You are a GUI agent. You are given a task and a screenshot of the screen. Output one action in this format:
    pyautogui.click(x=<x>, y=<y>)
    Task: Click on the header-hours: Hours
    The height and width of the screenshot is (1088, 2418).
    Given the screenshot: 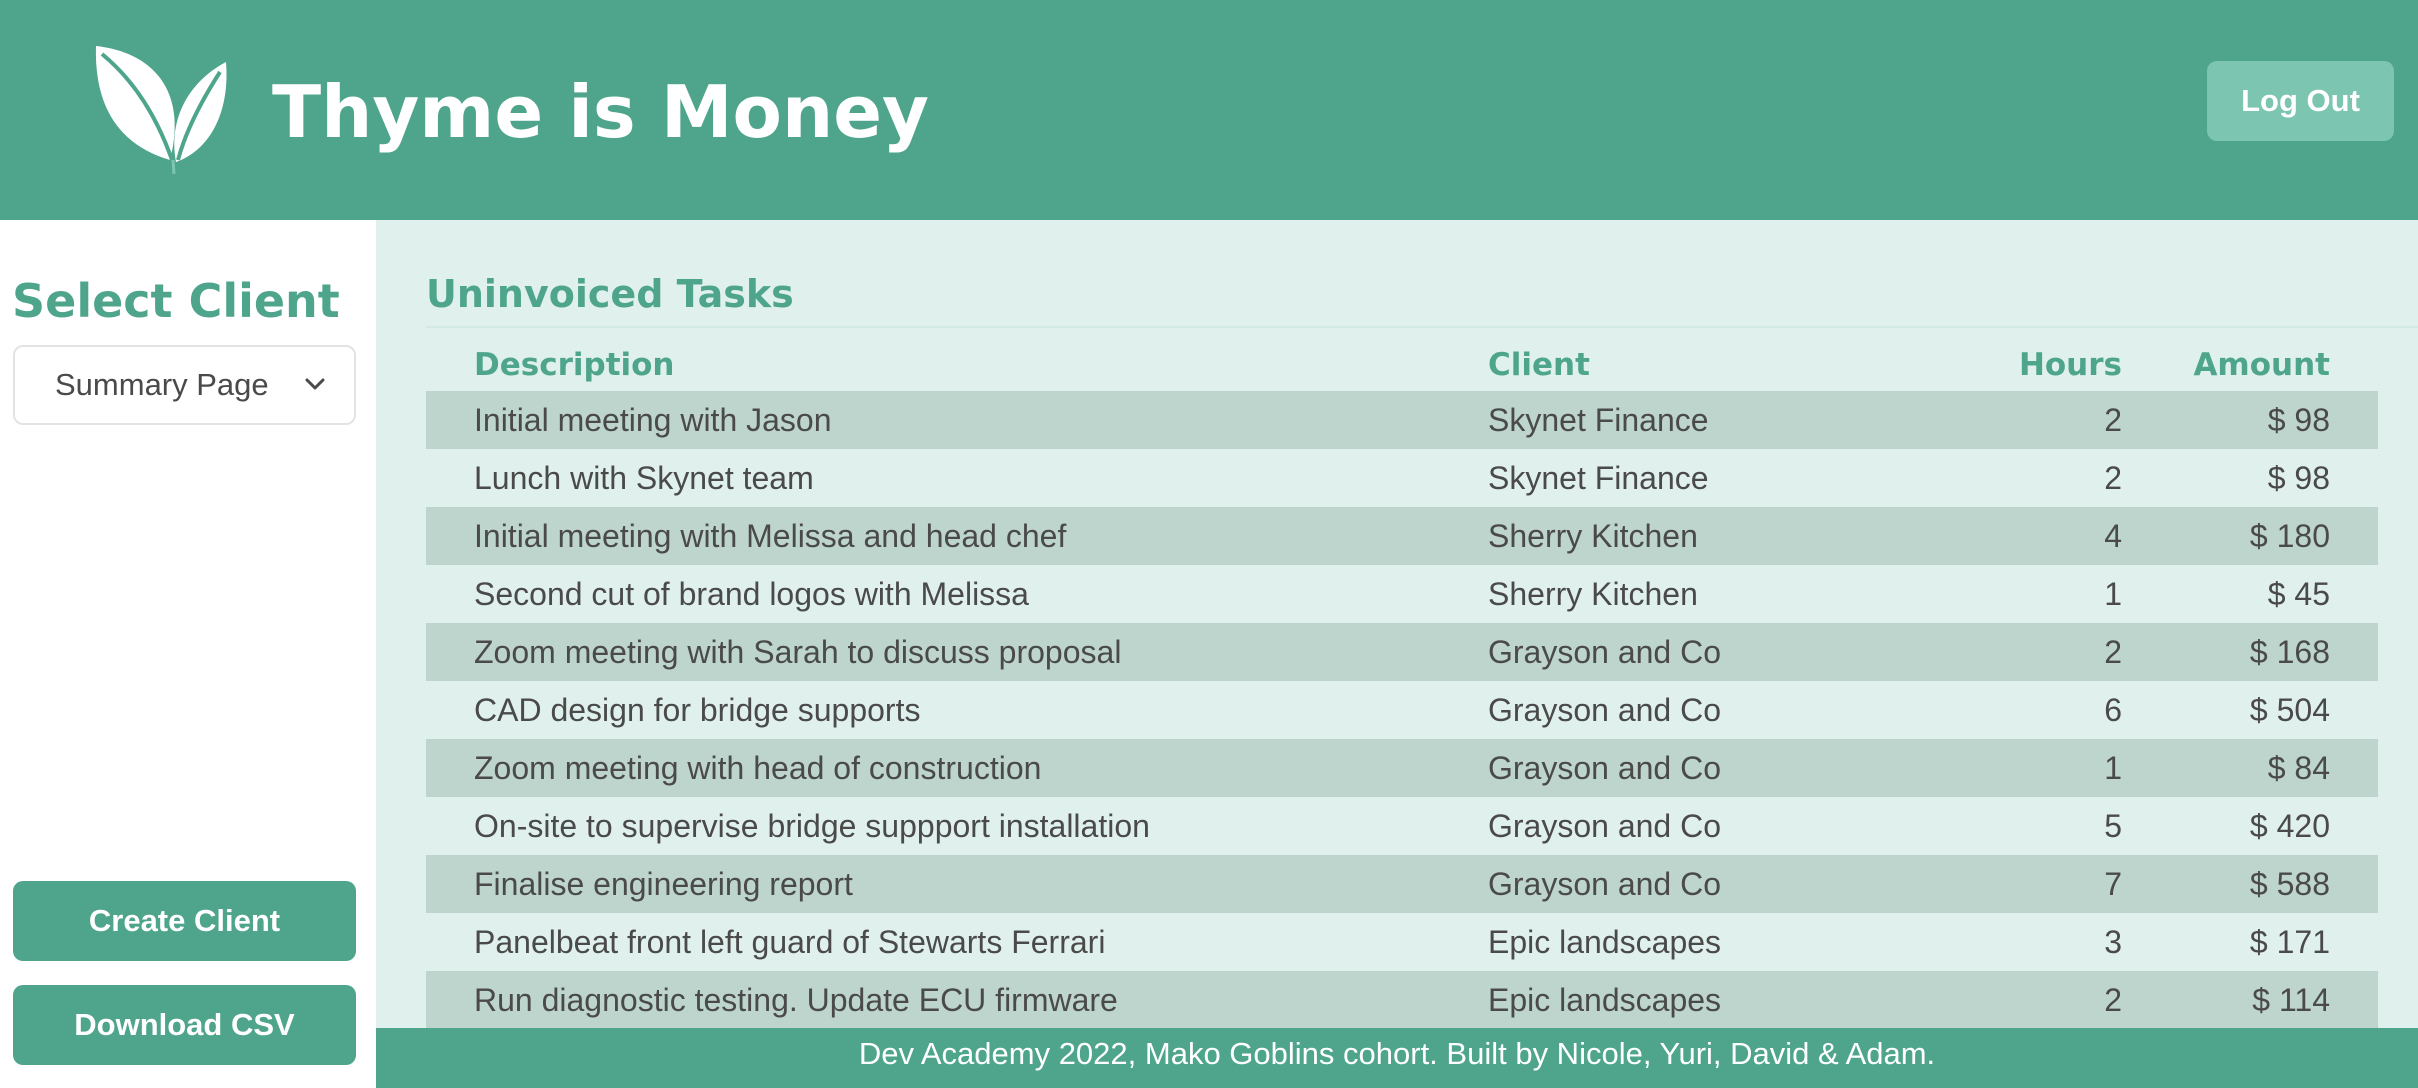 What is the action you would take?
    pyautogui.click(x=2070, y=364)
    